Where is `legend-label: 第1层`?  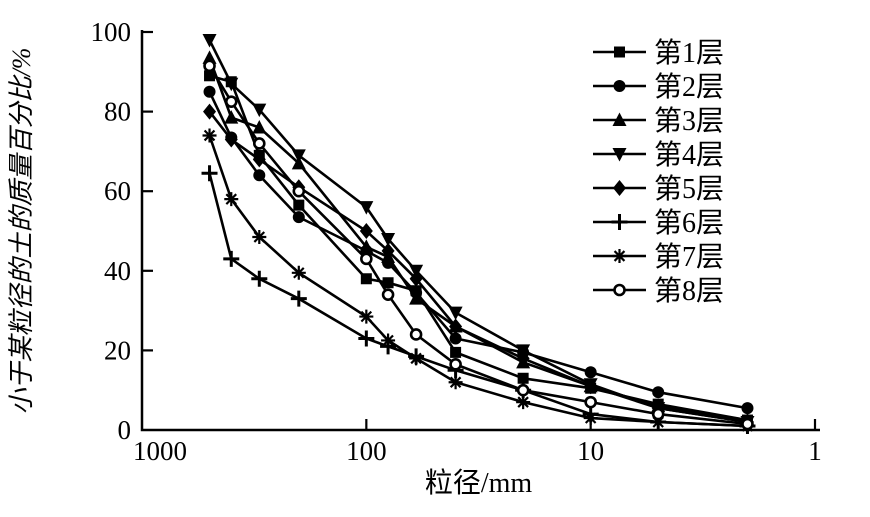
legend-label: 第1层 is located at coordinates (689, 53).